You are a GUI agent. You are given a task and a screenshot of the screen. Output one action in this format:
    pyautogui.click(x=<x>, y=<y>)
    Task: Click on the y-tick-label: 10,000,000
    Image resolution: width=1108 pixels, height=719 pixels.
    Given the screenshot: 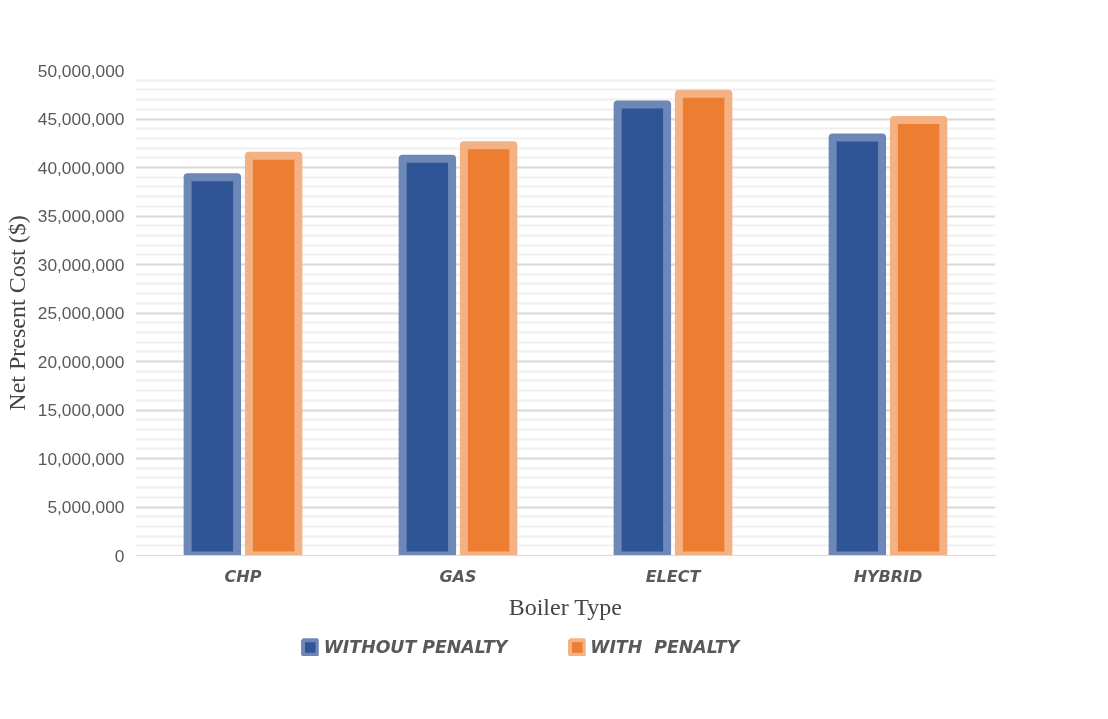 What is the action you would take?
    pyautogui.click(x=81, y=458)
    